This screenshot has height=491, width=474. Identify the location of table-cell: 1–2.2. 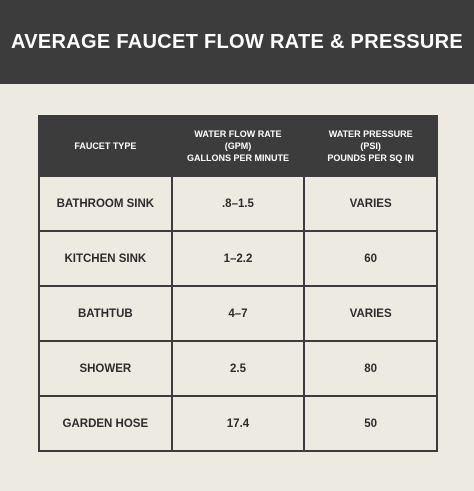
(238, 258).